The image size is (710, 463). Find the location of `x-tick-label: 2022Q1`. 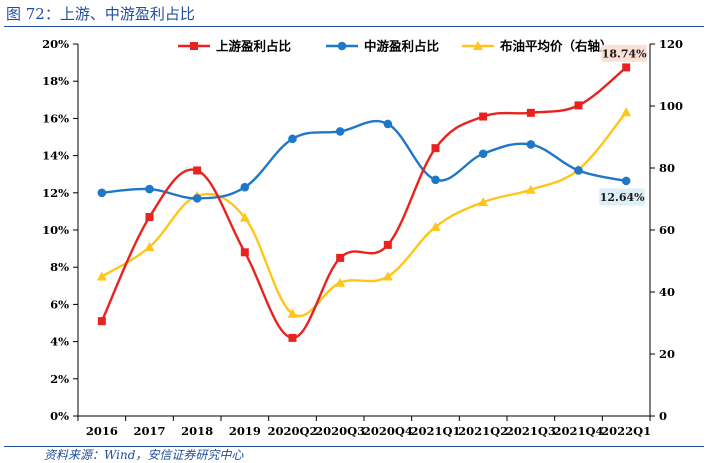

x-tick-label: 2022Q1 is located at coordinates (626, 431).